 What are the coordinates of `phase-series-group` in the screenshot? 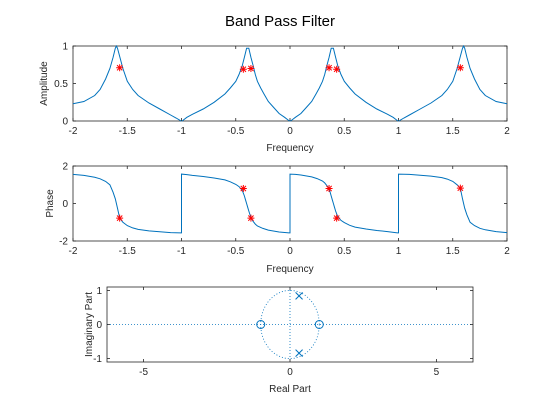 It's located at (290, 203).